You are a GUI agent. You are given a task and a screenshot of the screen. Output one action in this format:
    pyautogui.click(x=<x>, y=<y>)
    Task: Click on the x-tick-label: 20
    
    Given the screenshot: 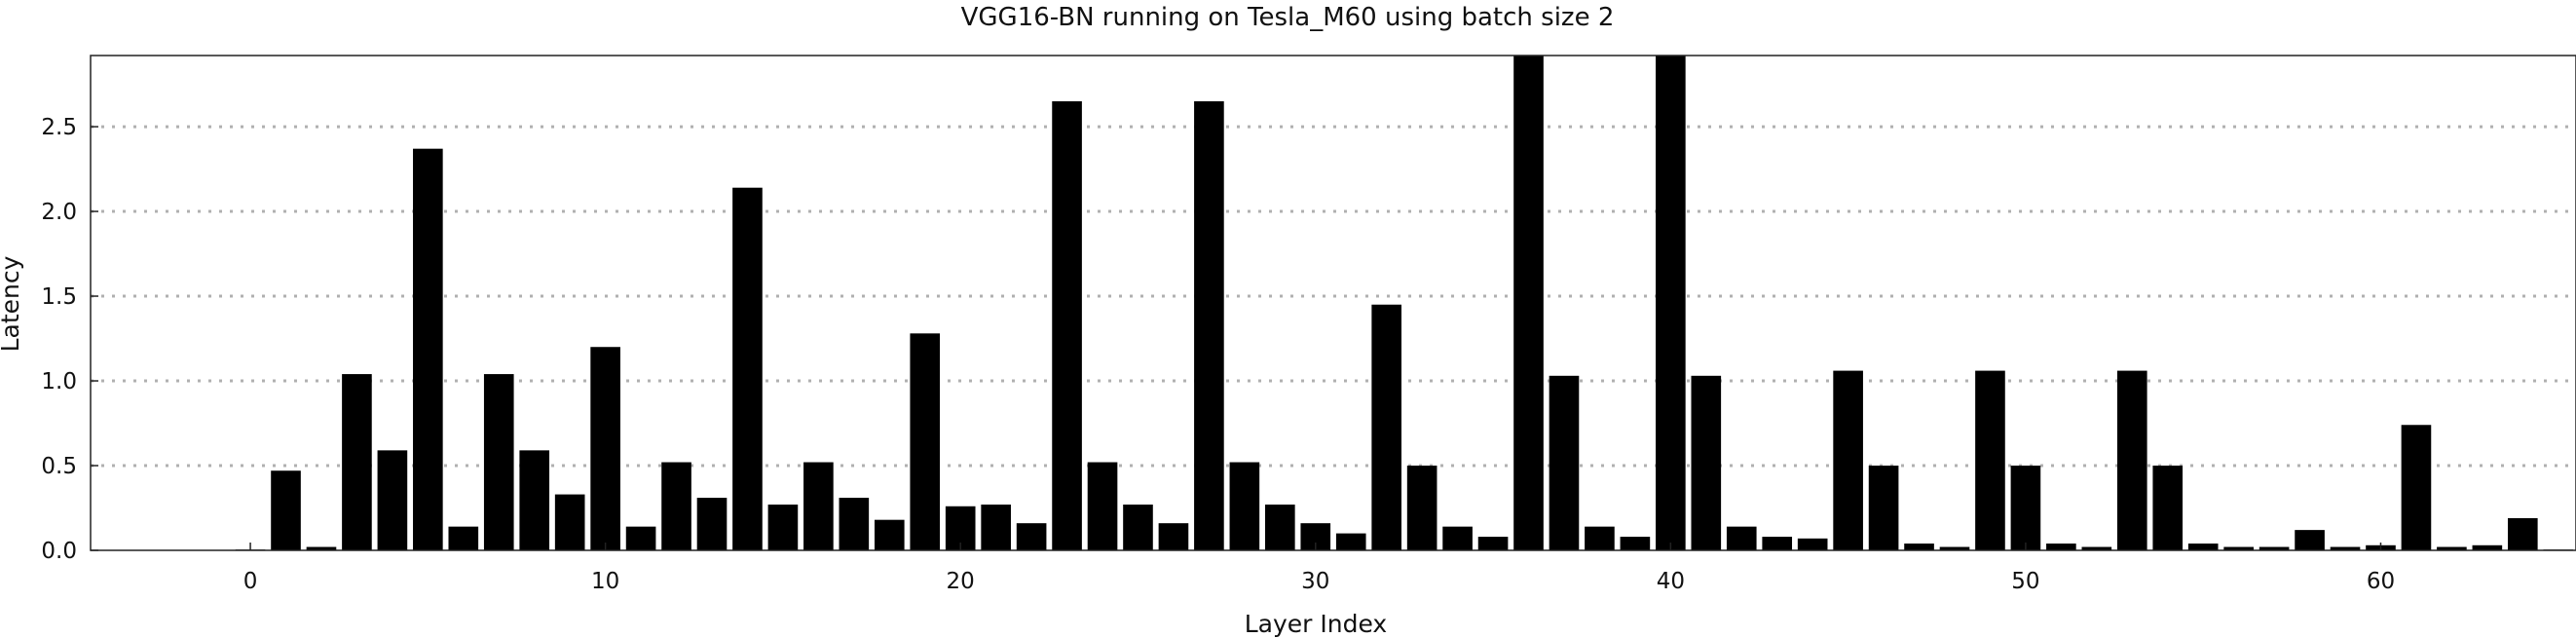 What is the action you would take?
    pyautogui.click(x=961, y=581)
    